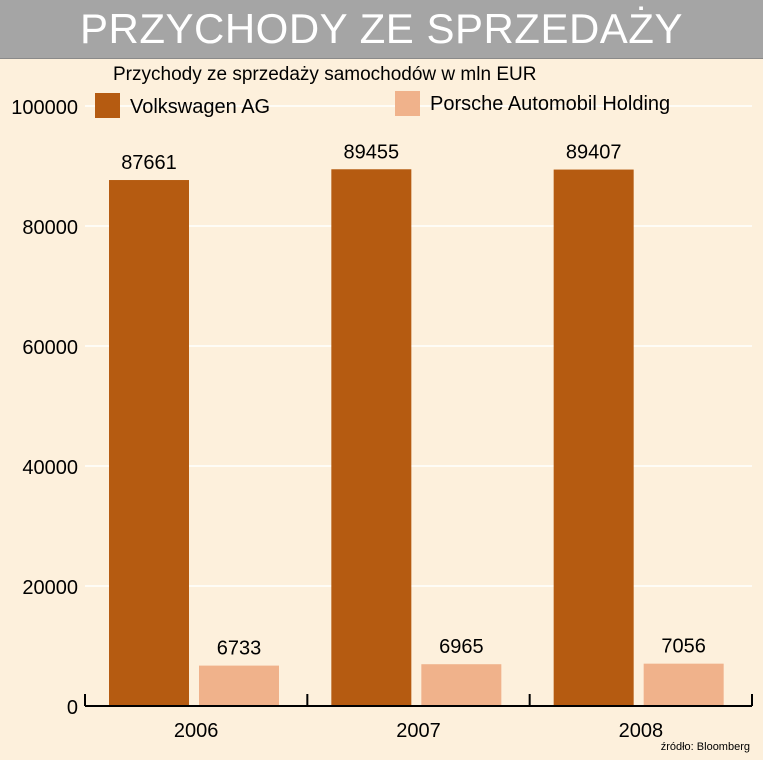  Describe the element at coordinates (200, 107) in the screenshot. I see `legend-label-volkswagen: Volkswagen AG` at that location.